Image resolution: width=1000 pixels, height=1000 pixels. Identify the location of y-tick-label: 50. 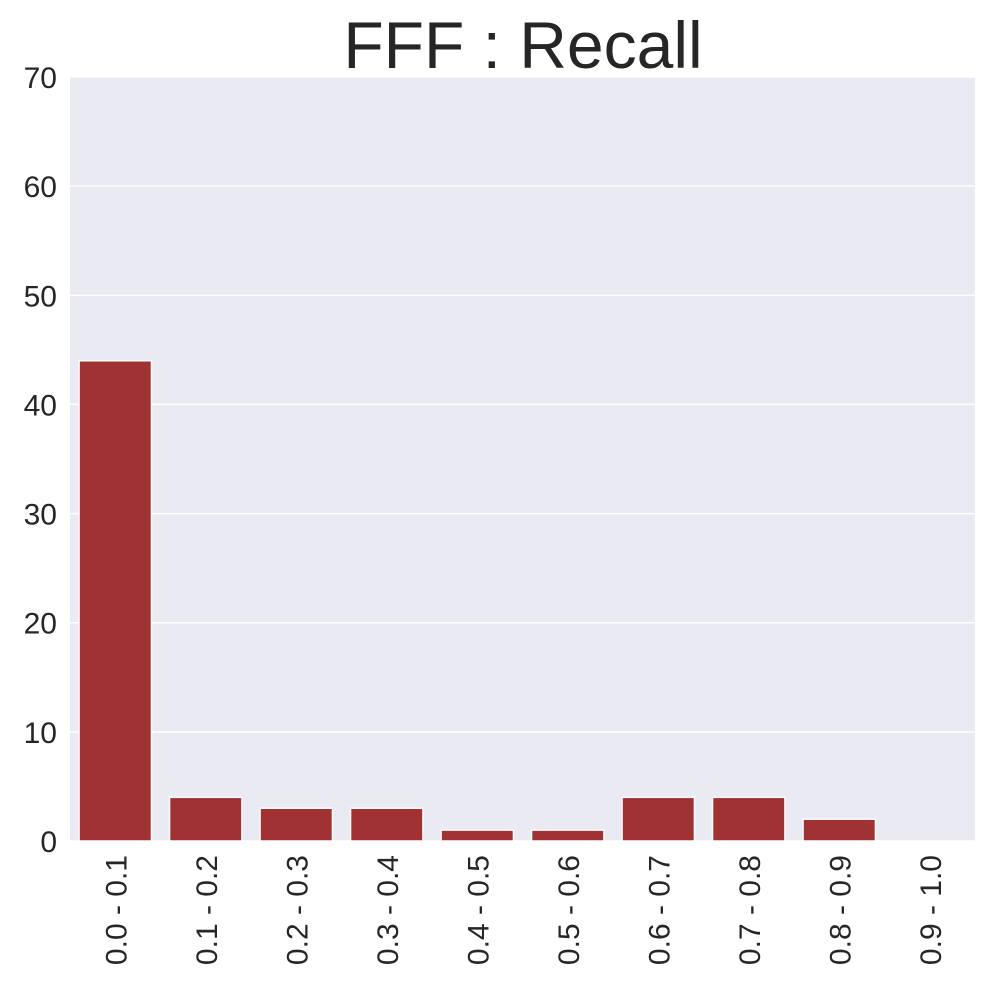
(40, 296).